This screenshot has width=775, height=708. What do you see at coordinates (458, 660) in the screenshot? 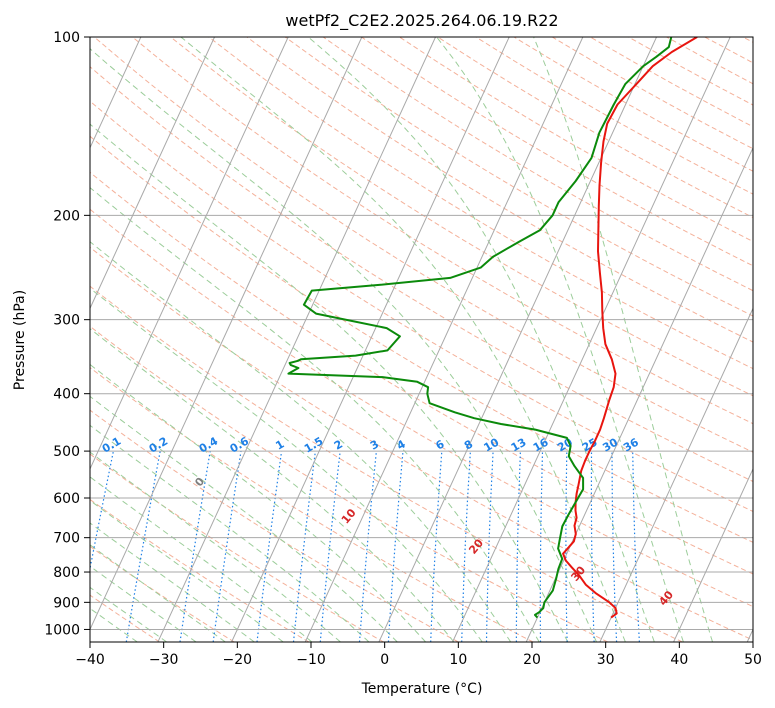
I see `x-tick-label: 10` at bounding box center [458, 660].